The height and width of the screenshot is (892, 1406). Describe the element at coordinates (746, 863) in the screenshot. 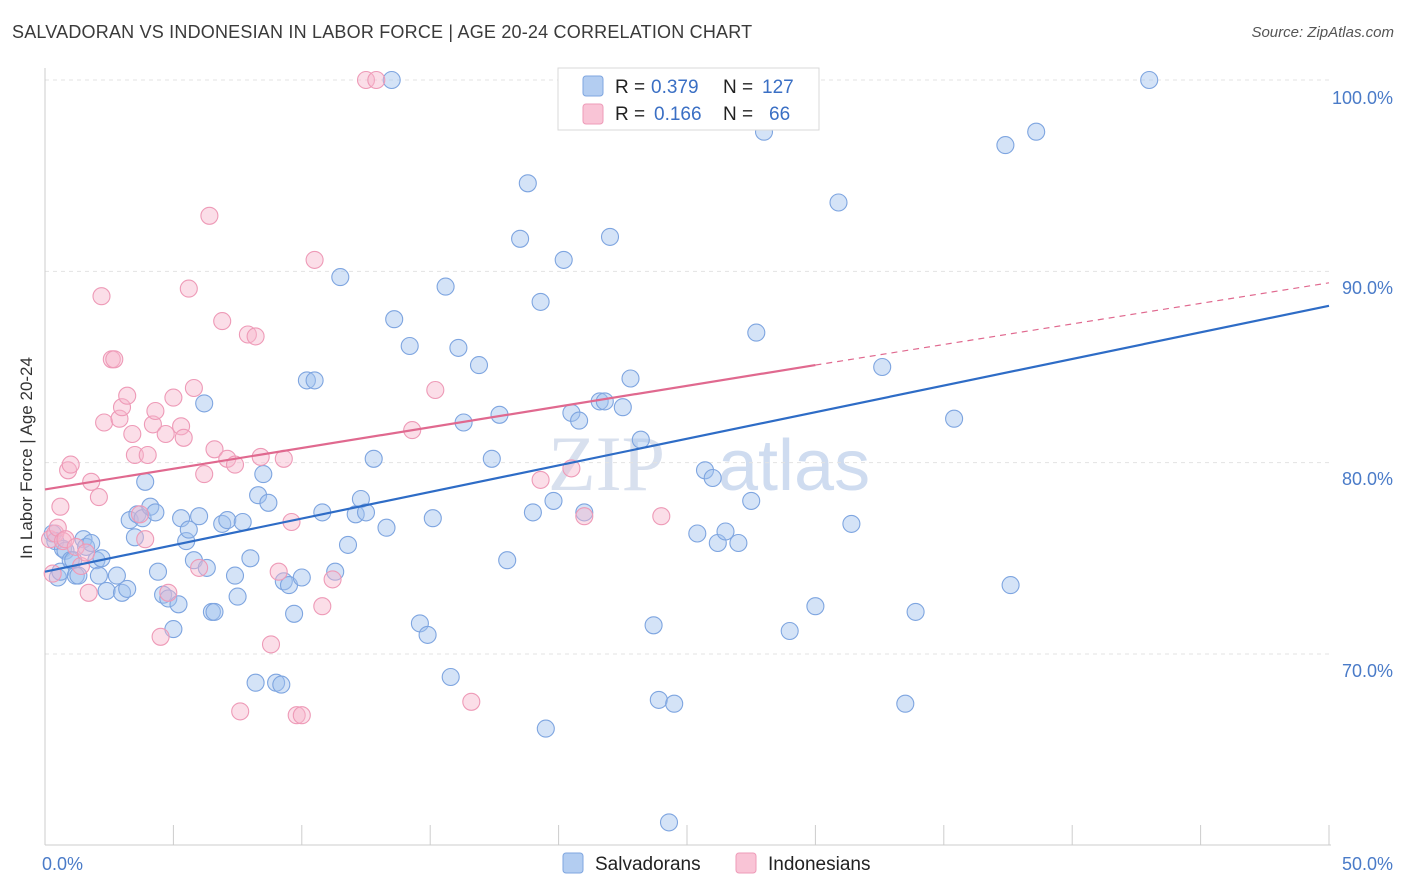

I see `series-legend-swatch-indonesians` at that location.